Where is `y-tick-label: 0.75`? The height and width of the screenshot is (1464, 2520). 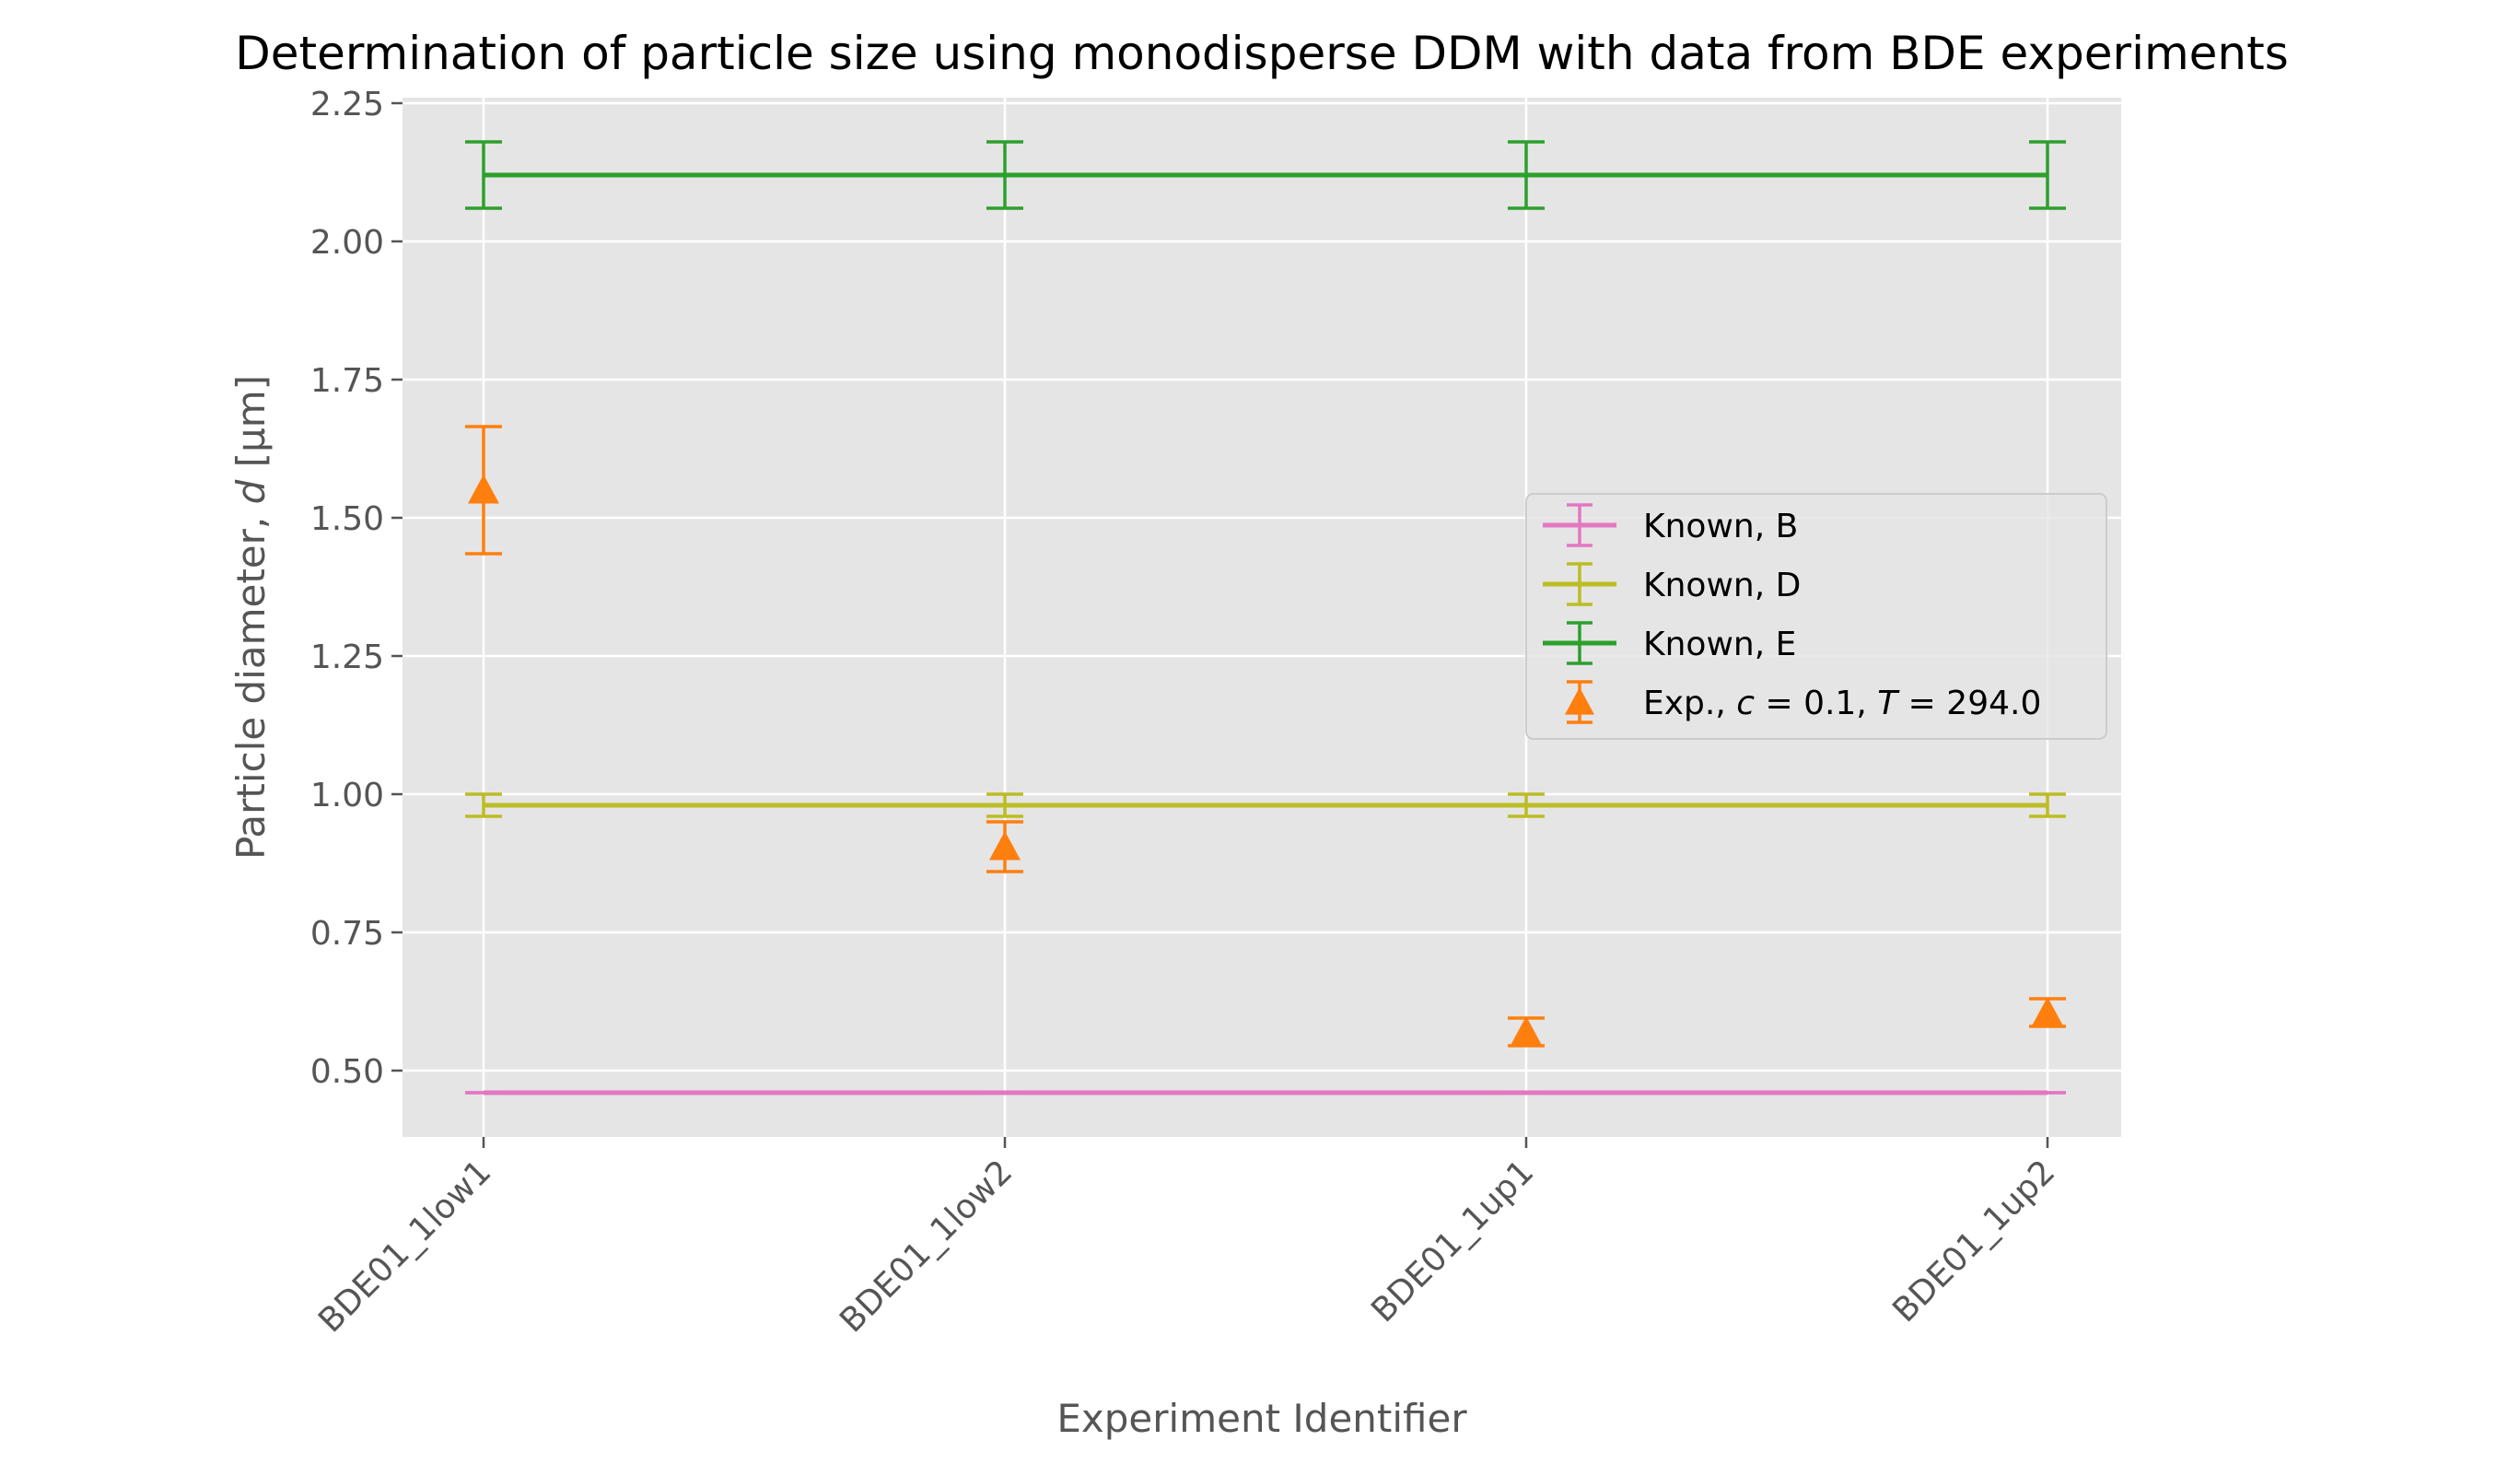 y-tick-label: 0.75 is located at coordinates (347, 934).